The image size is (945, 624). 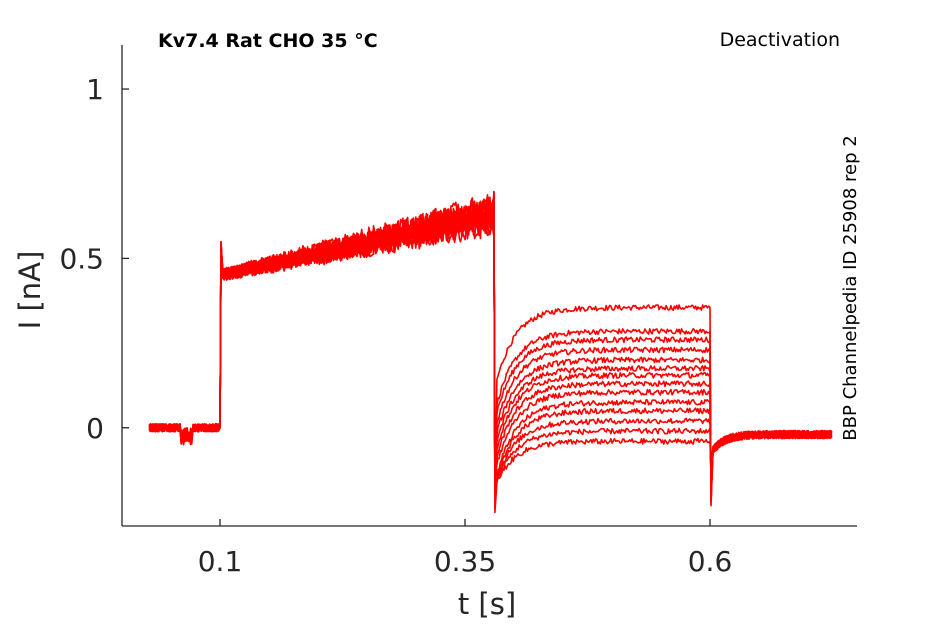 I want to click on x-tick-label: 0.1, so click(x=220, y=561).